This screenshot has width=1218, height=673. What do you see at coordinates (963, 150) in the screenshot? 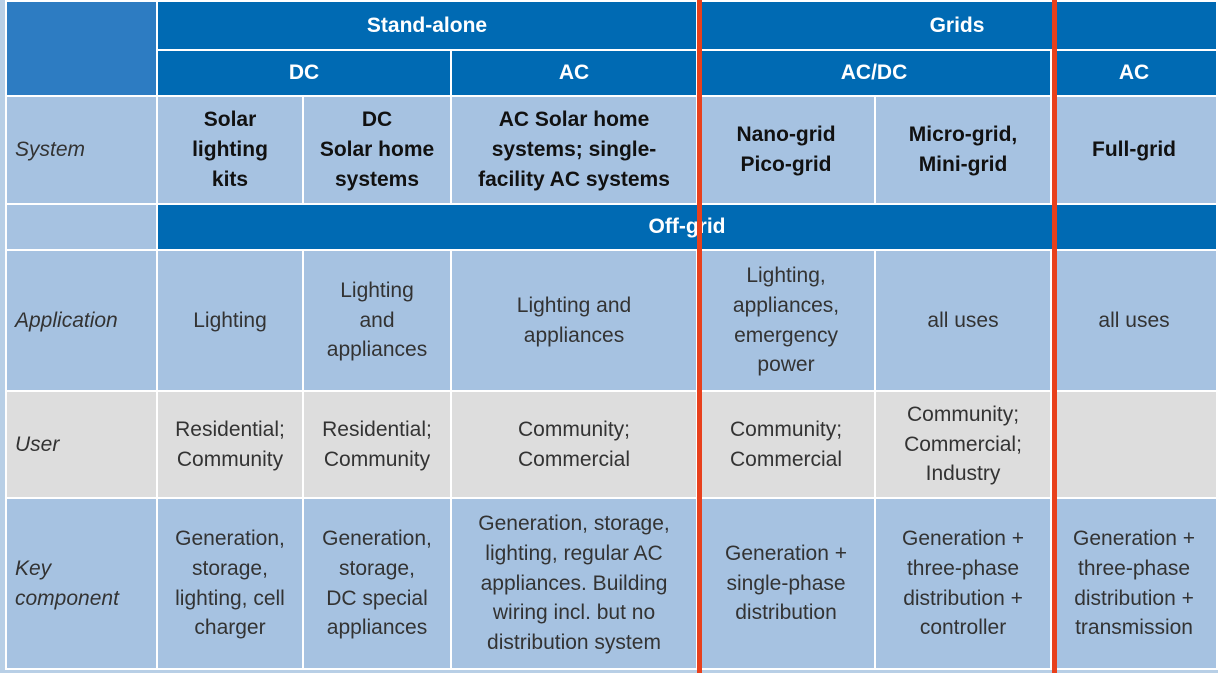
I see `table-cell: Micro-grid, Mini-grid` at bounding box center [963, 150].